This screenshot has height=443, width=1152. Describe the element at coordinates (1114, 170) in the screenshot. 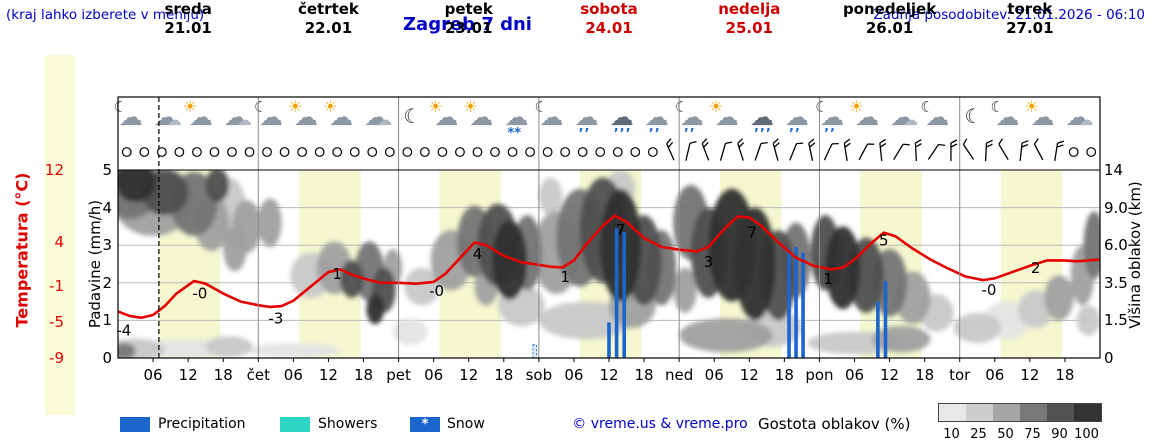

I see `cloud-height-tick: 14` at that location.